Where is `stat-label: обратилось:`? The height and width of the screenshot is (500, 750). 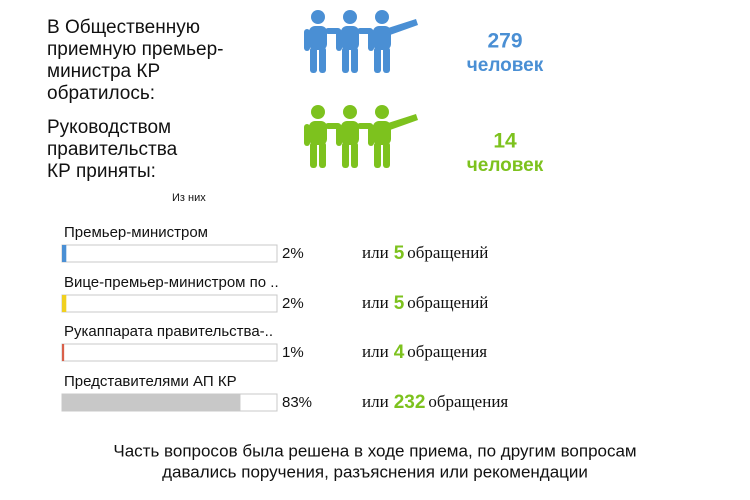 stat-label: обратилось: is located at coordinates (101, 93).